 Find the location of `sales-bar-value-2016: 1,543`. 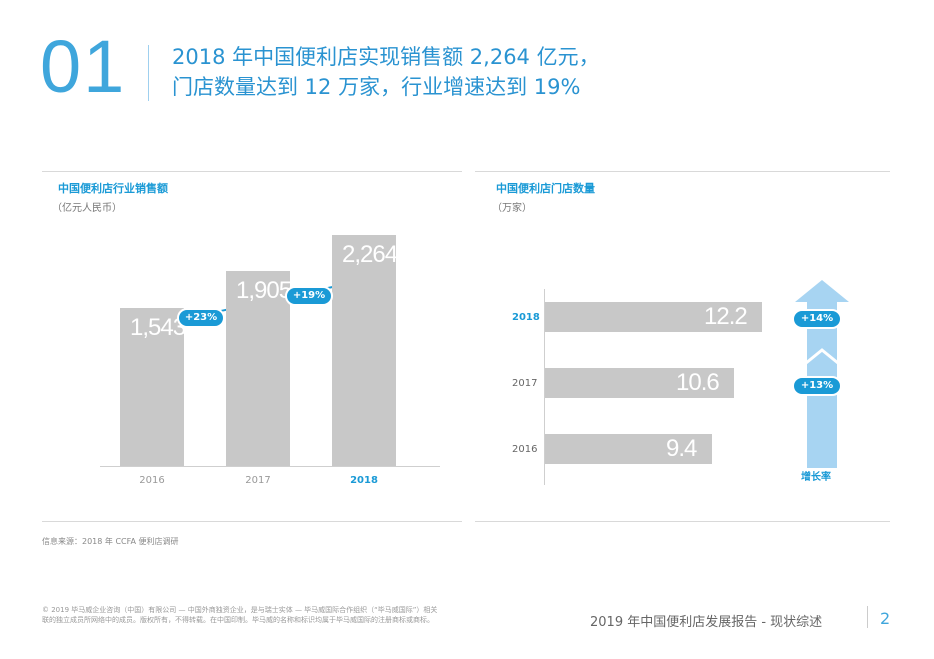

sales-bar-value-2016: 1,543 is located at coordinates (158, 327).